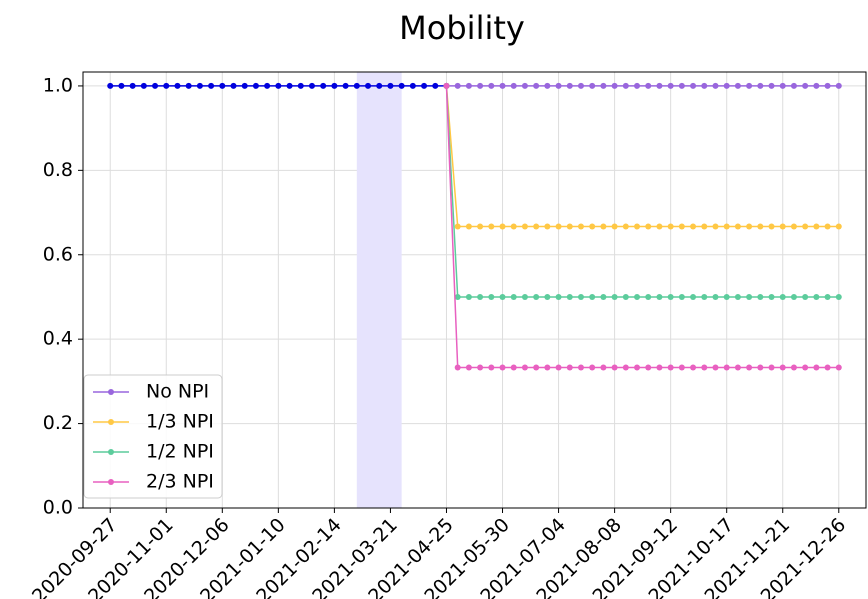  What do you see at coordinates (379, 290) in the screenshot?
I see `shaded-span` at bounding box center [379, 290].